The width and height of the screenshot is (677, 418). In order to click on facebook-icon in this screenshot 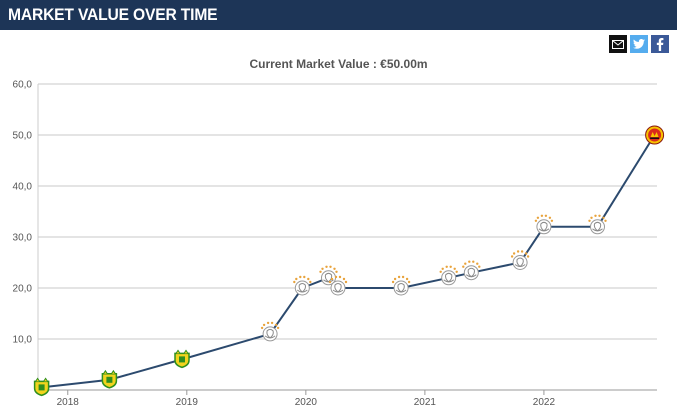, I will do `click(660, 44)`.